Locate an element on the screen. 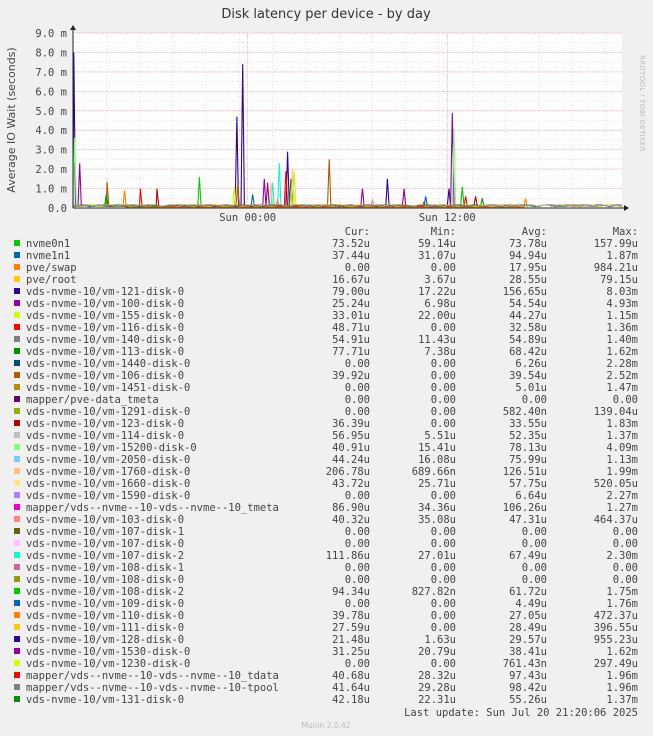  legend-value: 1.47m is located at coordinates (622, 388).